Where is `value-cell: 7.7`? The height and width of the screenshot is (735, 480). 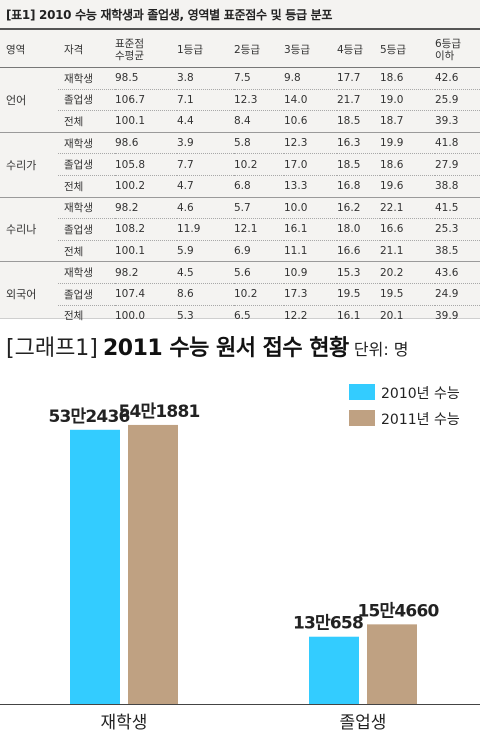
value-cell: 7.7 is located at coordinates (205, 164).